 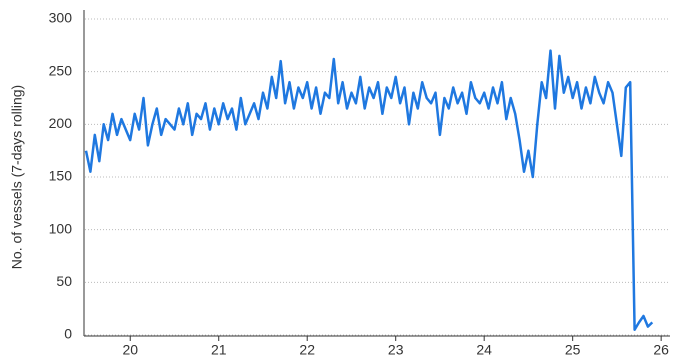 What do you see at coordinates (130, 350) in the screenshot?
I see `x-tick-label: 20` at bounding box center [130, 350].